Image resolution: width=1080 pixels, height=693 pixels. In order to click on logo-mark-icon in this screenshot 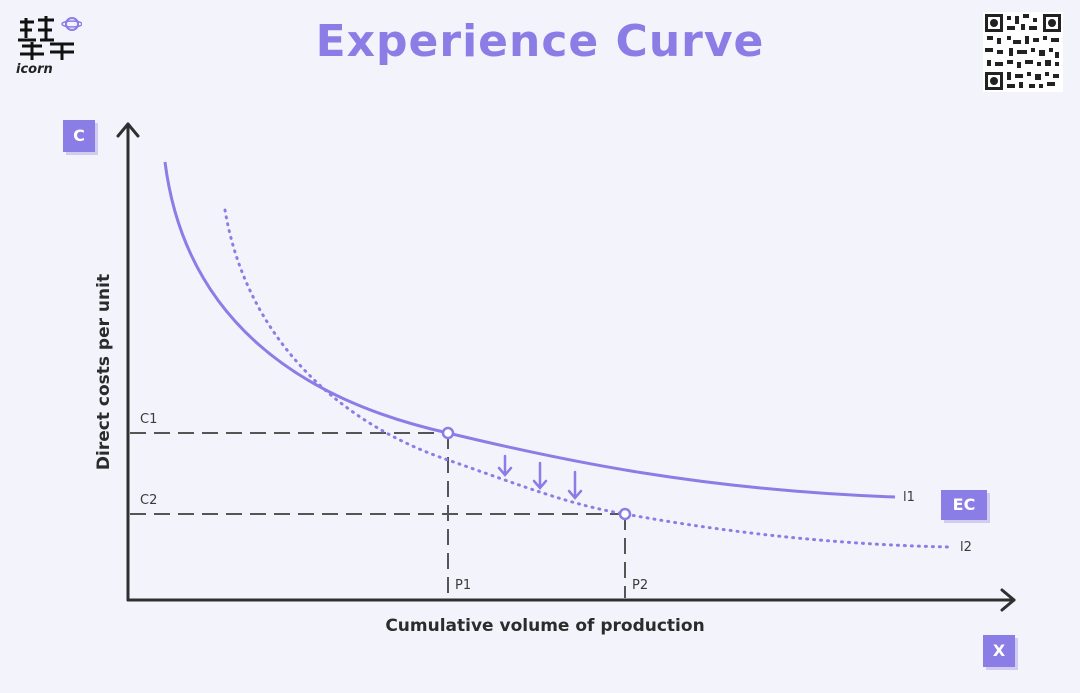, I will do `click(50, 38)`.